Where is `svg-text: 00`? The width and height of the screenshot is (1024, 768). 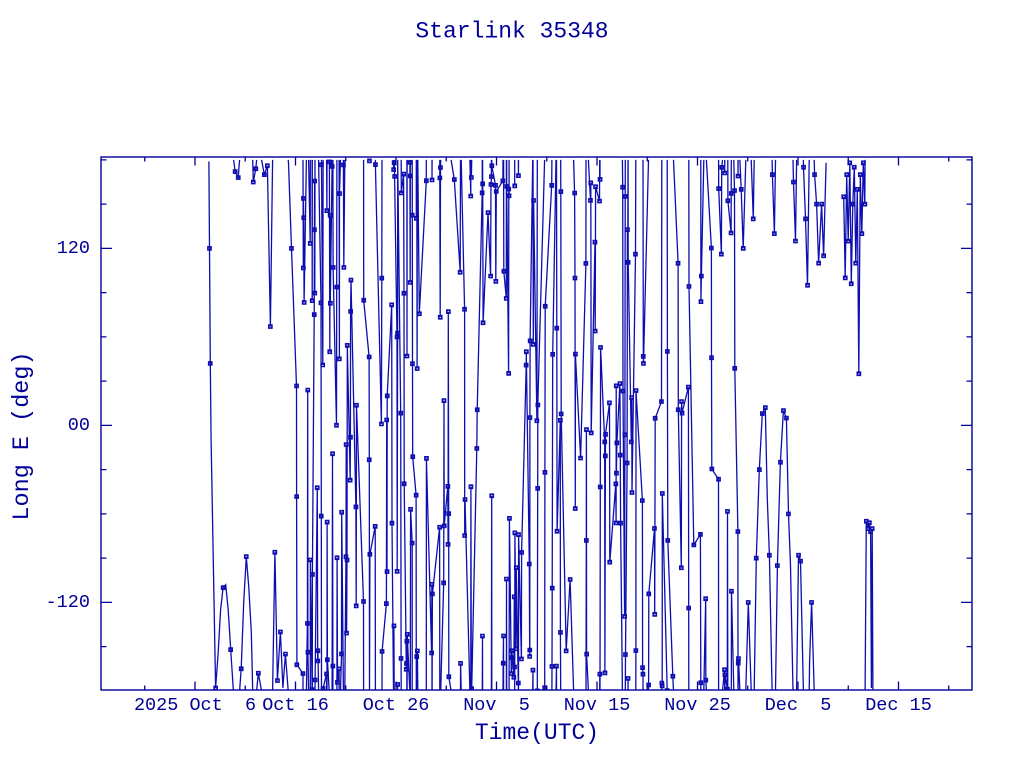 svg-text: 00 is located at coordinates (79, 425).